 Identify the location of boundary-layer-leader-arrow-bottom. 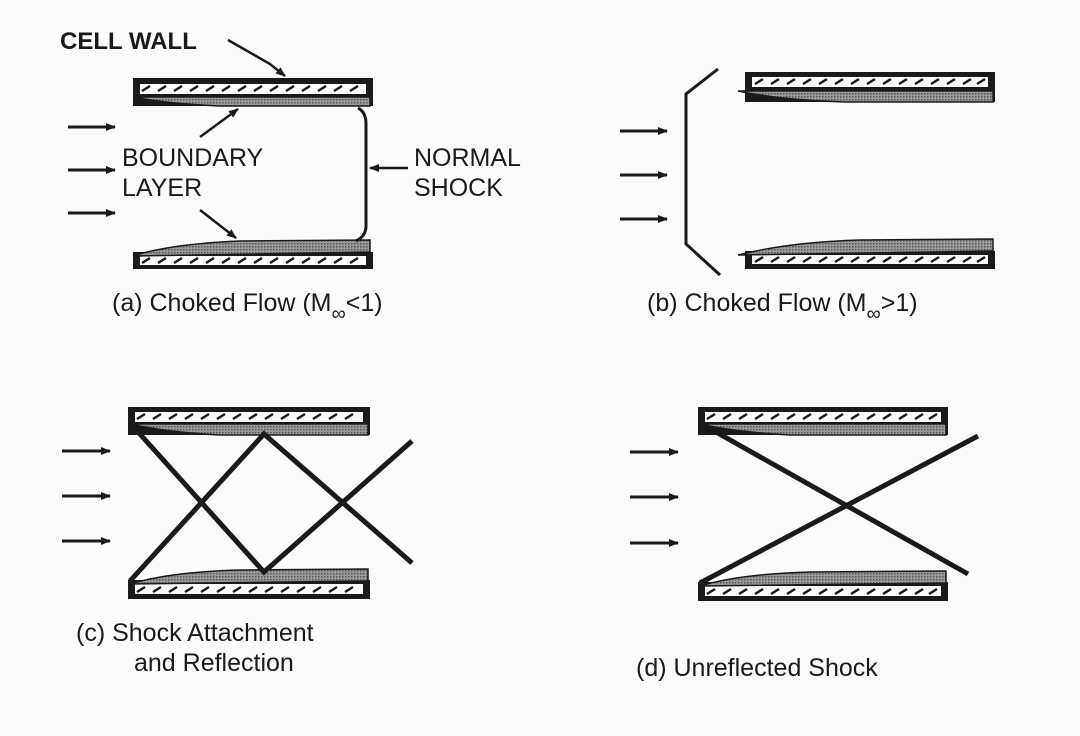
(218, 224).